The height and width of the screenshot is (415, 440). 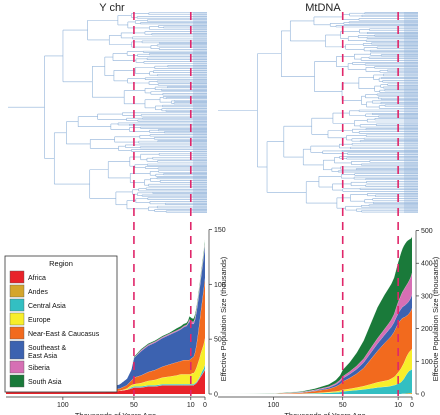 I want to click on legend-title: Region, so click(x=61, y=263).